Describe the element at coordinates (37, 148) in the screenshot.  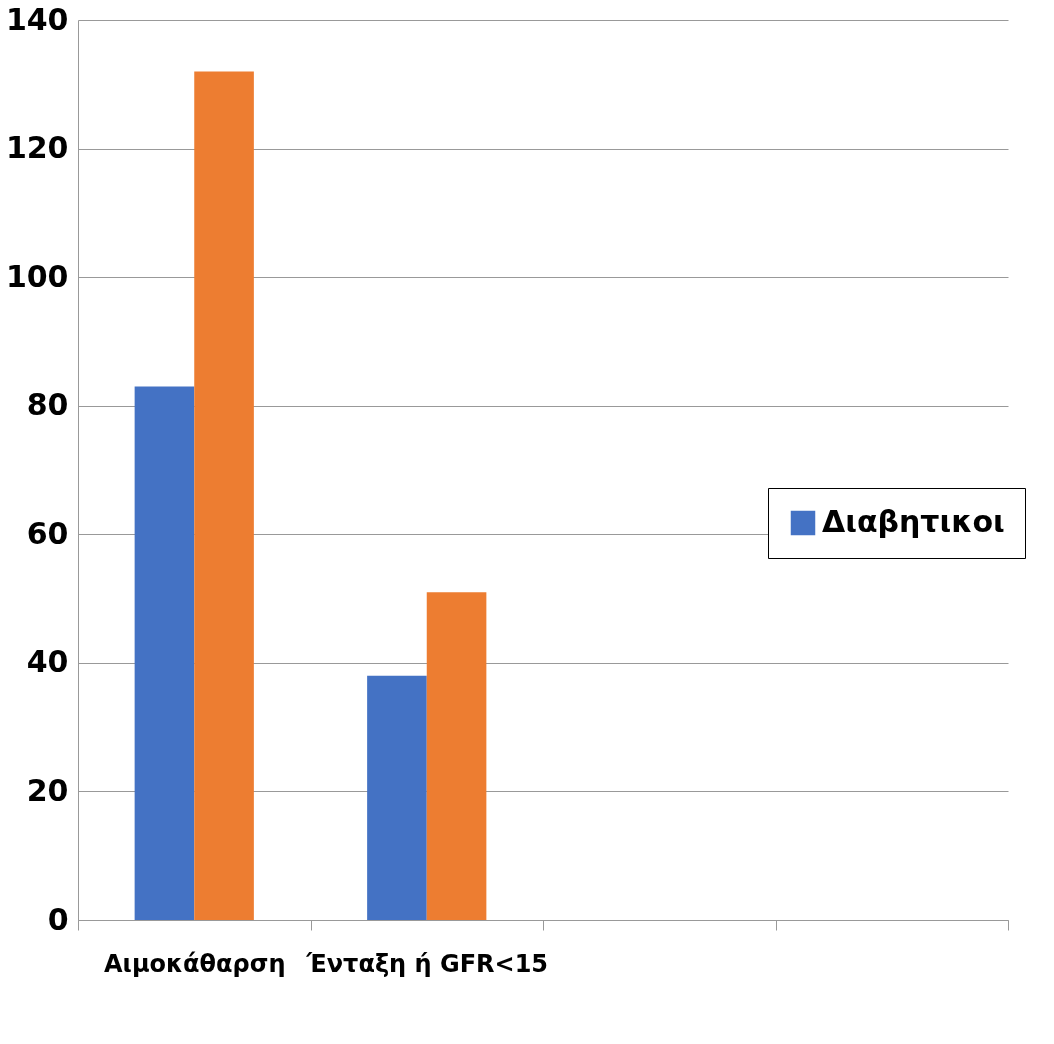
I see `y-tick-label: 120` at that location.